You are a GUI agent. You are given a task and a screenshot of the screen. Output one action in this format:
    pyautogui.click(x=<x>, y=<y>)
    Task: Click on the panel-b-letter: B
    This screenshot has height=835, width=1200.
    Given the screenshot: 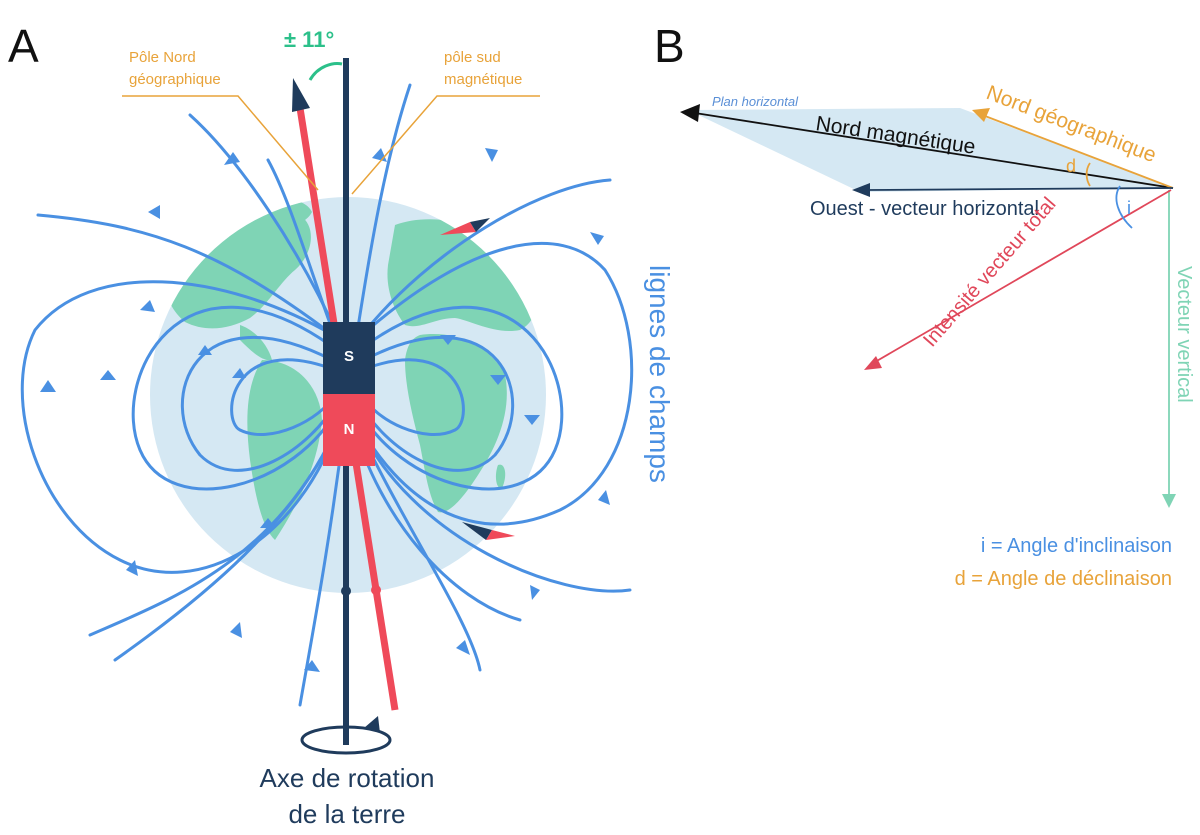 What is the action you would take?
    pyautogui.click(x=669, y=46)
    